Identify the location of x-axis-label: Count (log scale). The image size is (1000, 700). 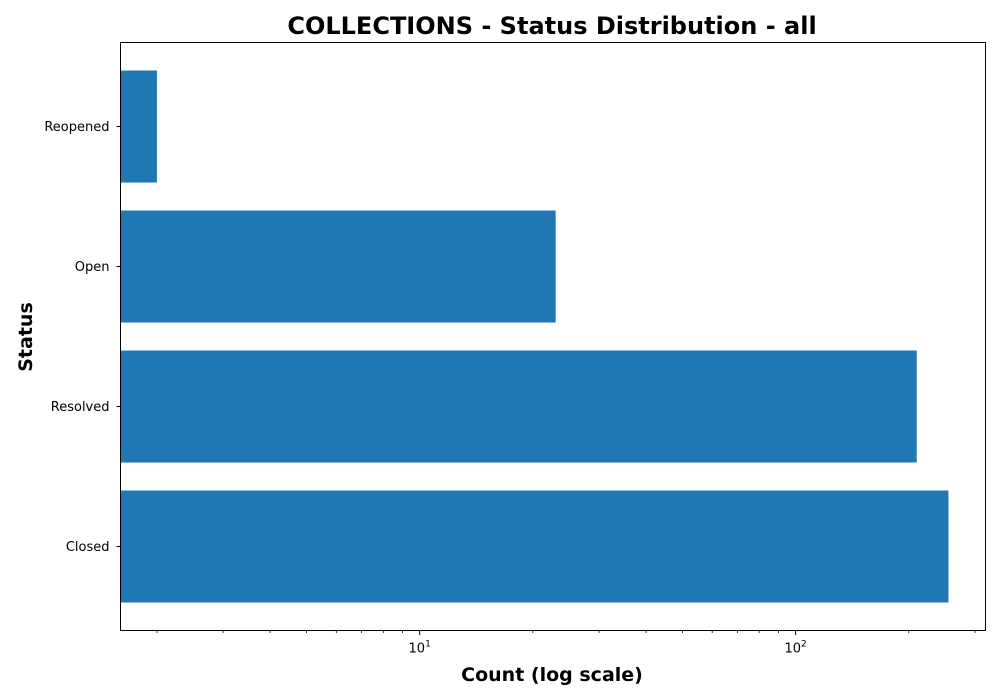
(552, 675).